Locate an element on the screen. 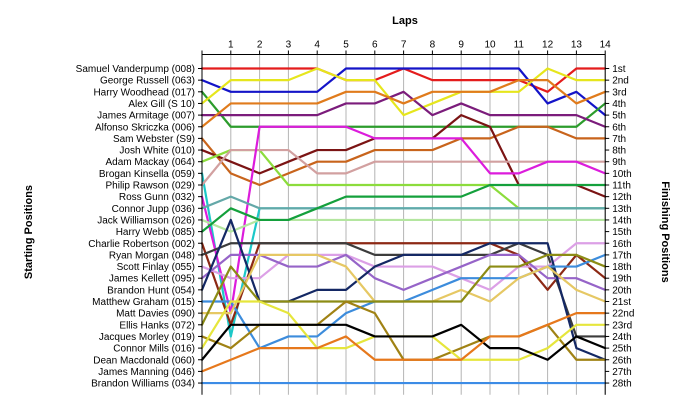 This screenshot has width=700, height=420. finishing-position-label: 4th is located at coordinates (619, 104).